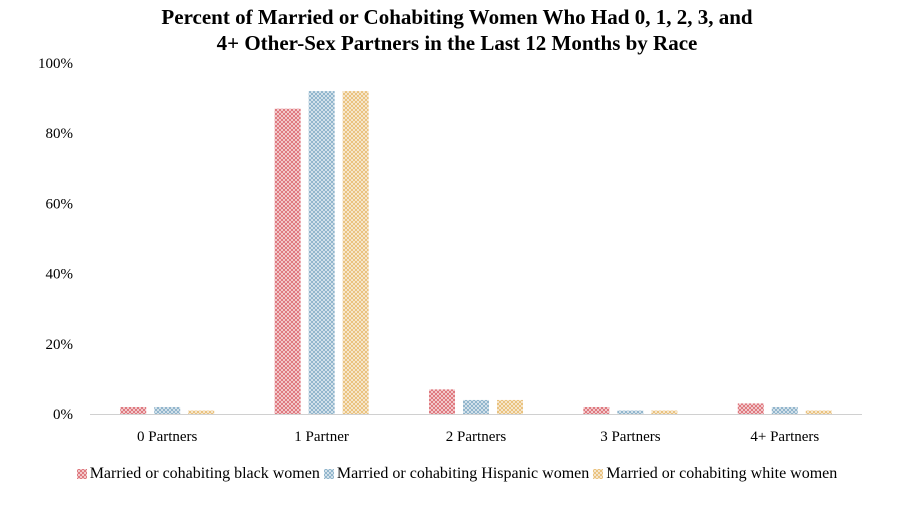 The height and width of the screenshot is (508, 914). Describe the element at coordinates (630, 437) in the screenshot. I see `x-category-label: 3 Partners` at that location.